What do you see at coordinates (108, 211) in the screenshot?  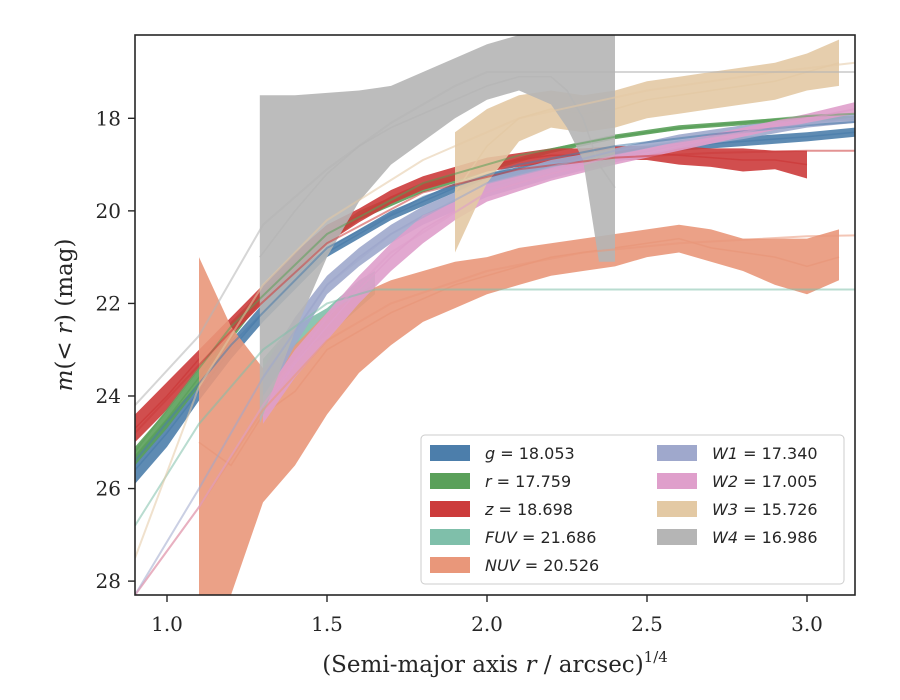 I see `y-tick-label: 20` at bounding box center [108, 211].